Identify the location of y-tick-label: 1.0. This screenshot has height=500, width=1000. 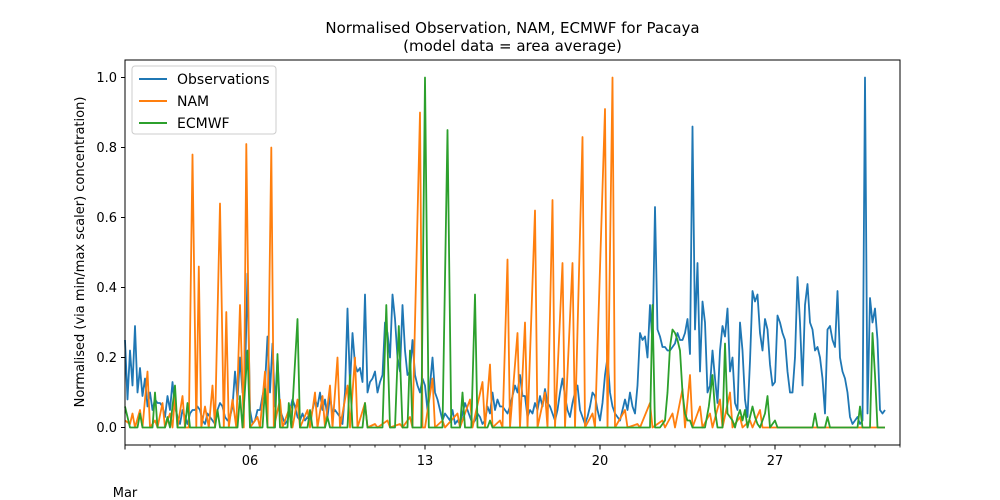
(106, 78).